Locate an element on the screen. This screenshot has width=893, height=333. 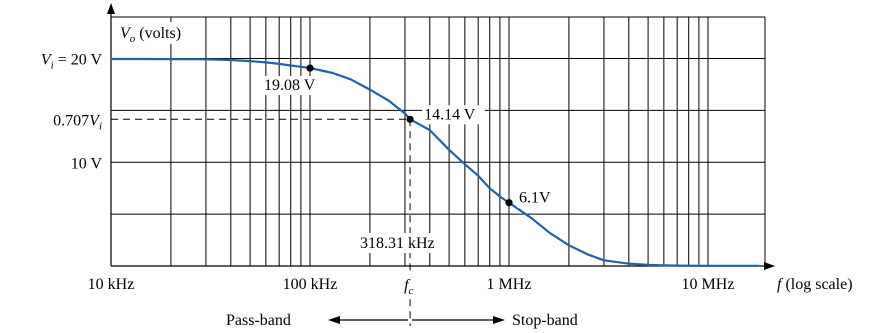
x-tick-label: 100 kHz is located at coordinates (310, 284).